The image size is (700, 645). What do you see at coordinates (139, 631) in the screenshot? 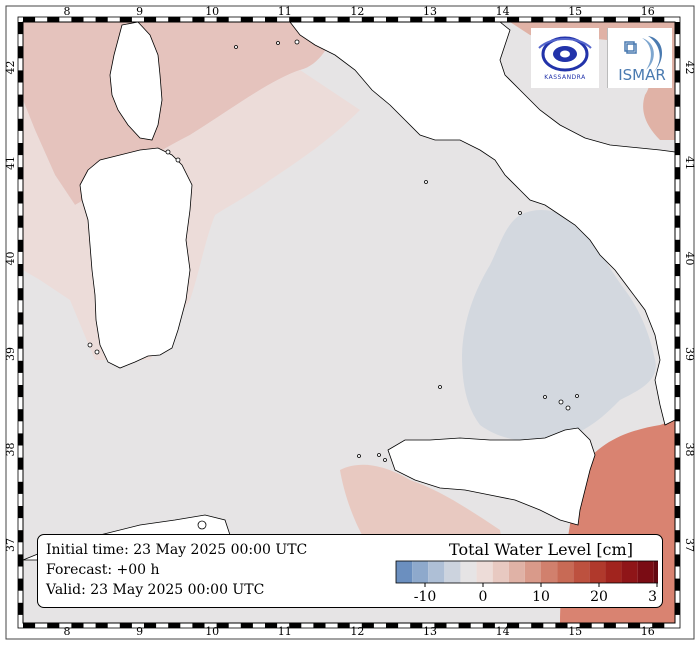
I see `lon-tick-label-bottom: 9` at bounding box center [139, 631].